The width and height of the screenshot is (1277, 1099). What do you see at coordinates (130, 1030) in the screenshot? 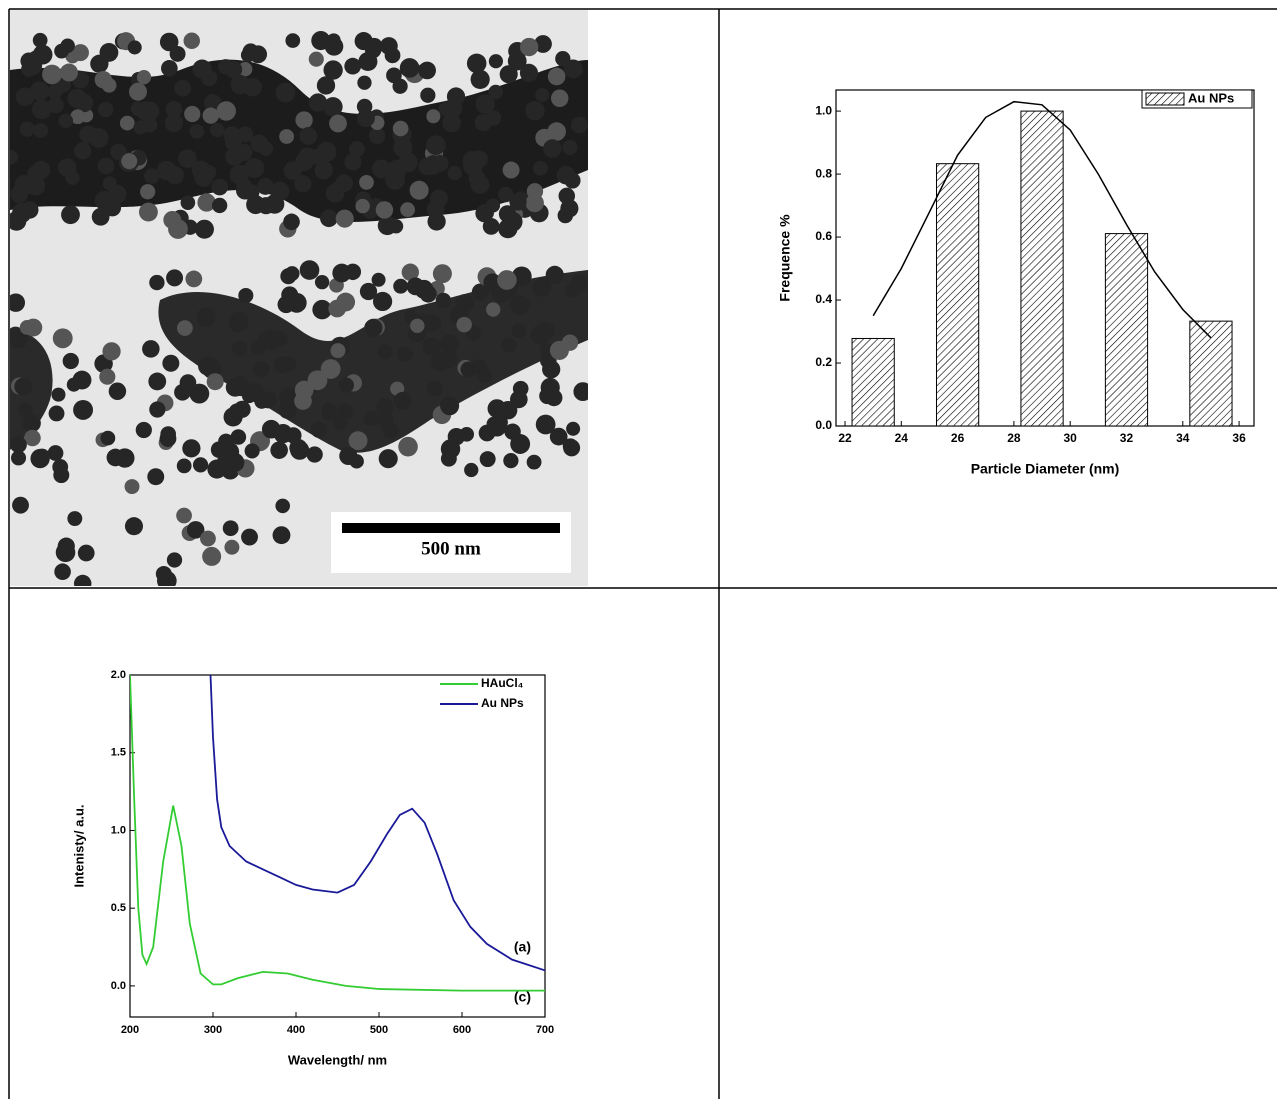
I see `x-tick-label: 200` at bounding box center [130, 1030].